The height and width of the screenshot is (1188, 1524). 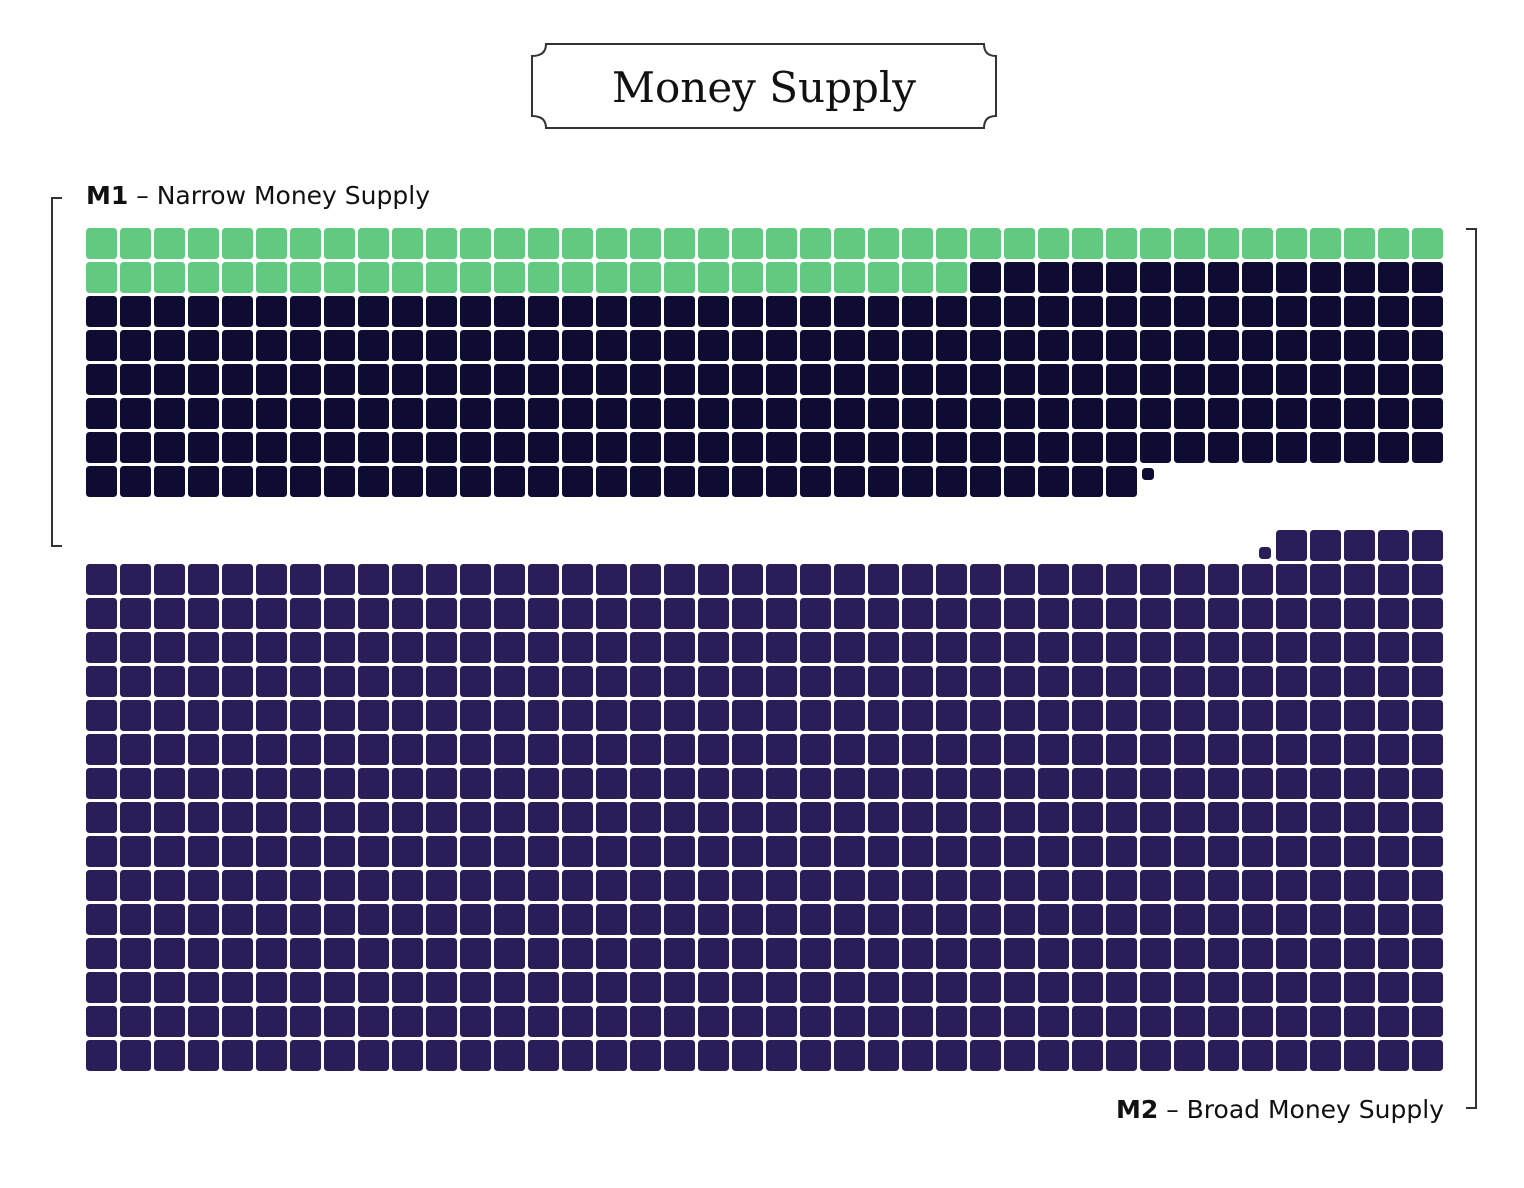 I want to click on m2-code: M2, so click(x=1137, y=1109).